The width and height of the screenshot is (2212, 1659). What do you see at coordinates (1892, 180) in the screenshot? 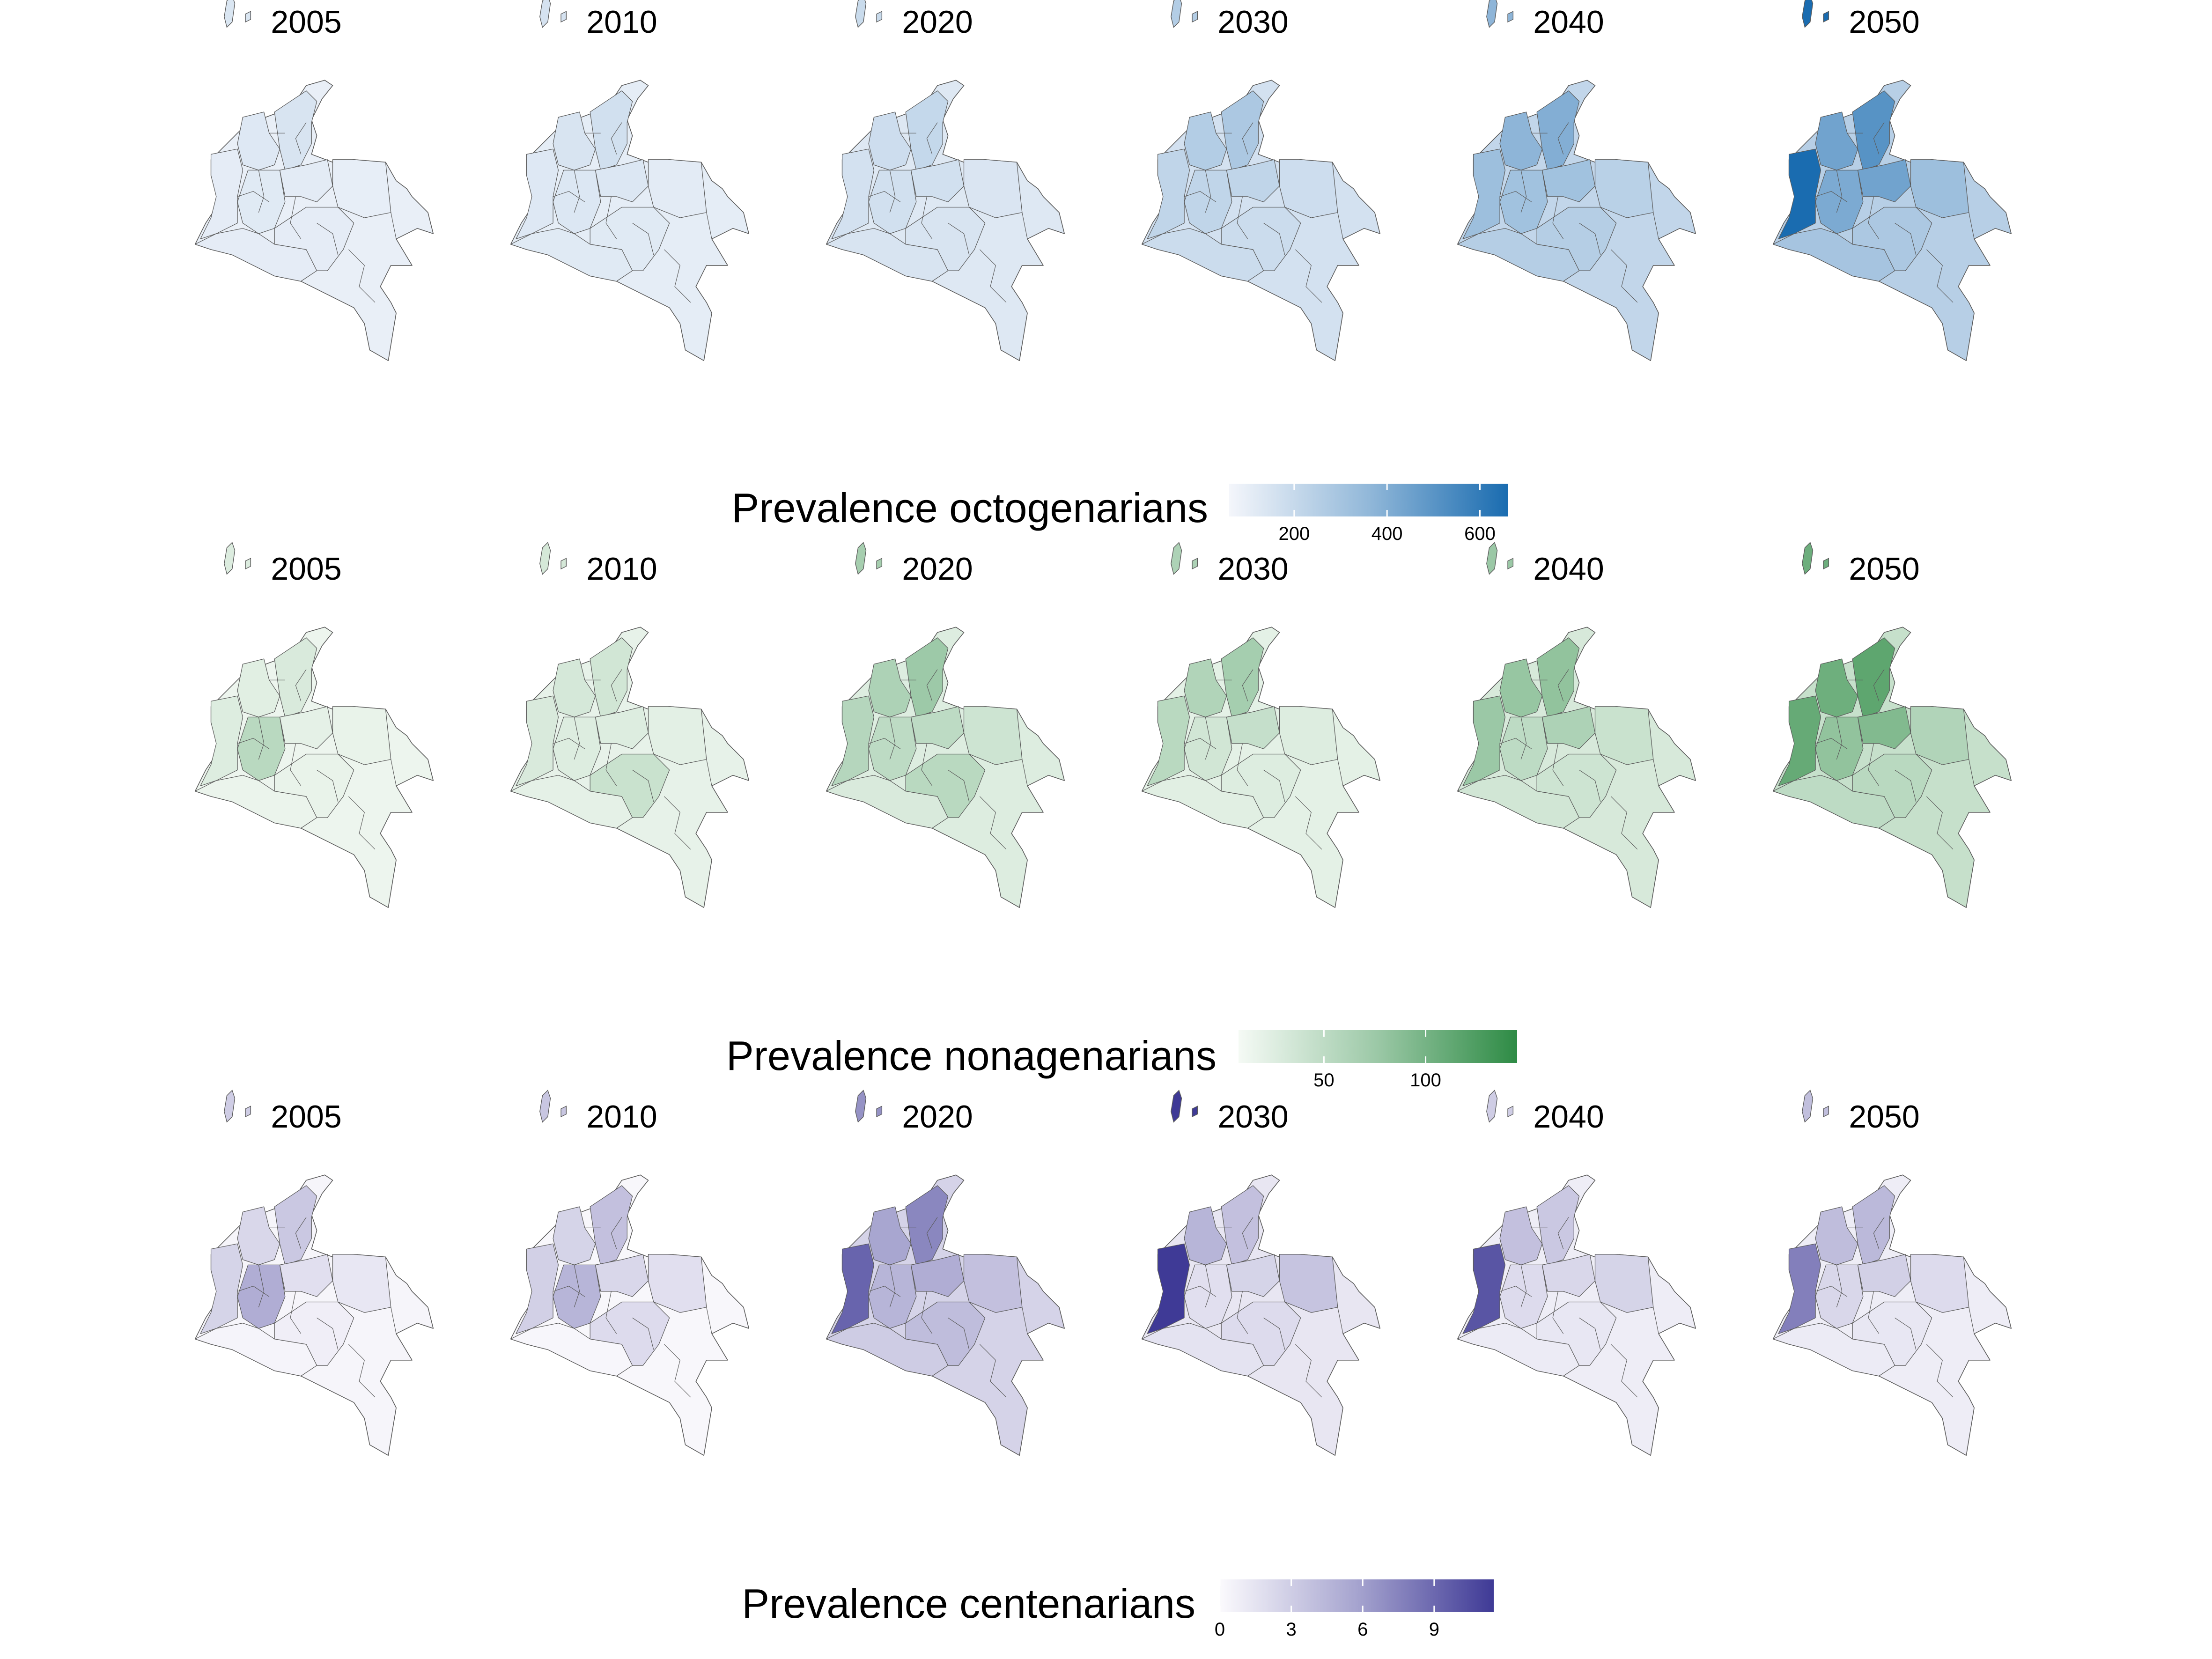
I see `map-octogenarians-2050` at bounding box center [1892, 180].